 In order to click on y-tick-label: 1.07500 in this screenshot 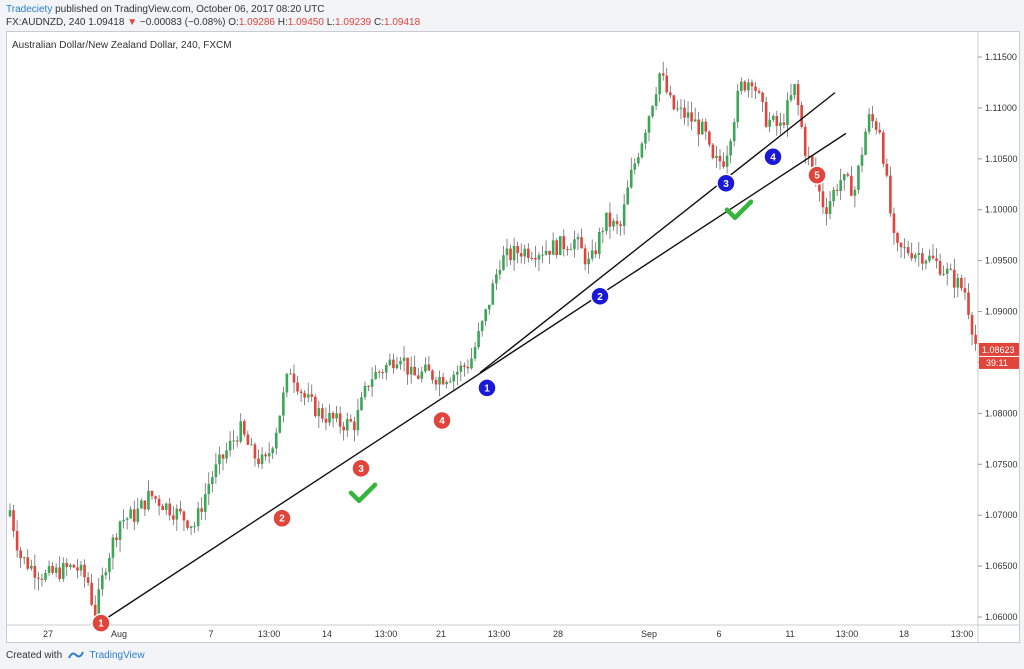, I will do `click(1001, 464)`.